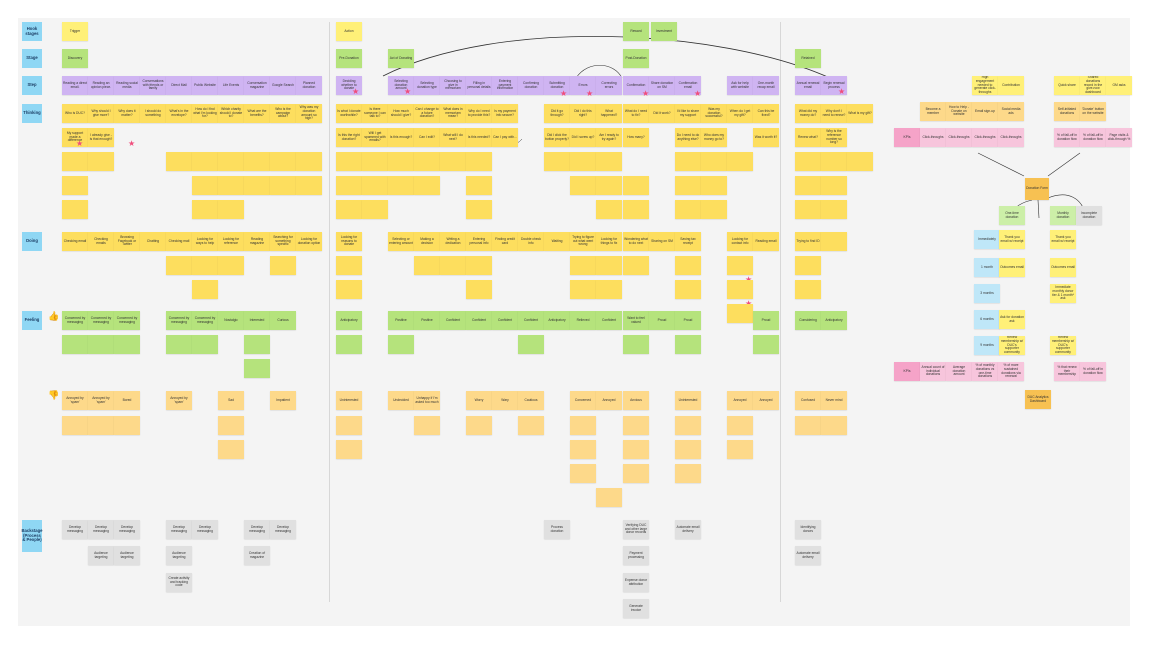 The height and width of the screenshot is (646, 1150). Describe the element at coordinates (349, 113) in the screenshot. I see `thinking-note: Is what I donate worthwhile?` at that location.